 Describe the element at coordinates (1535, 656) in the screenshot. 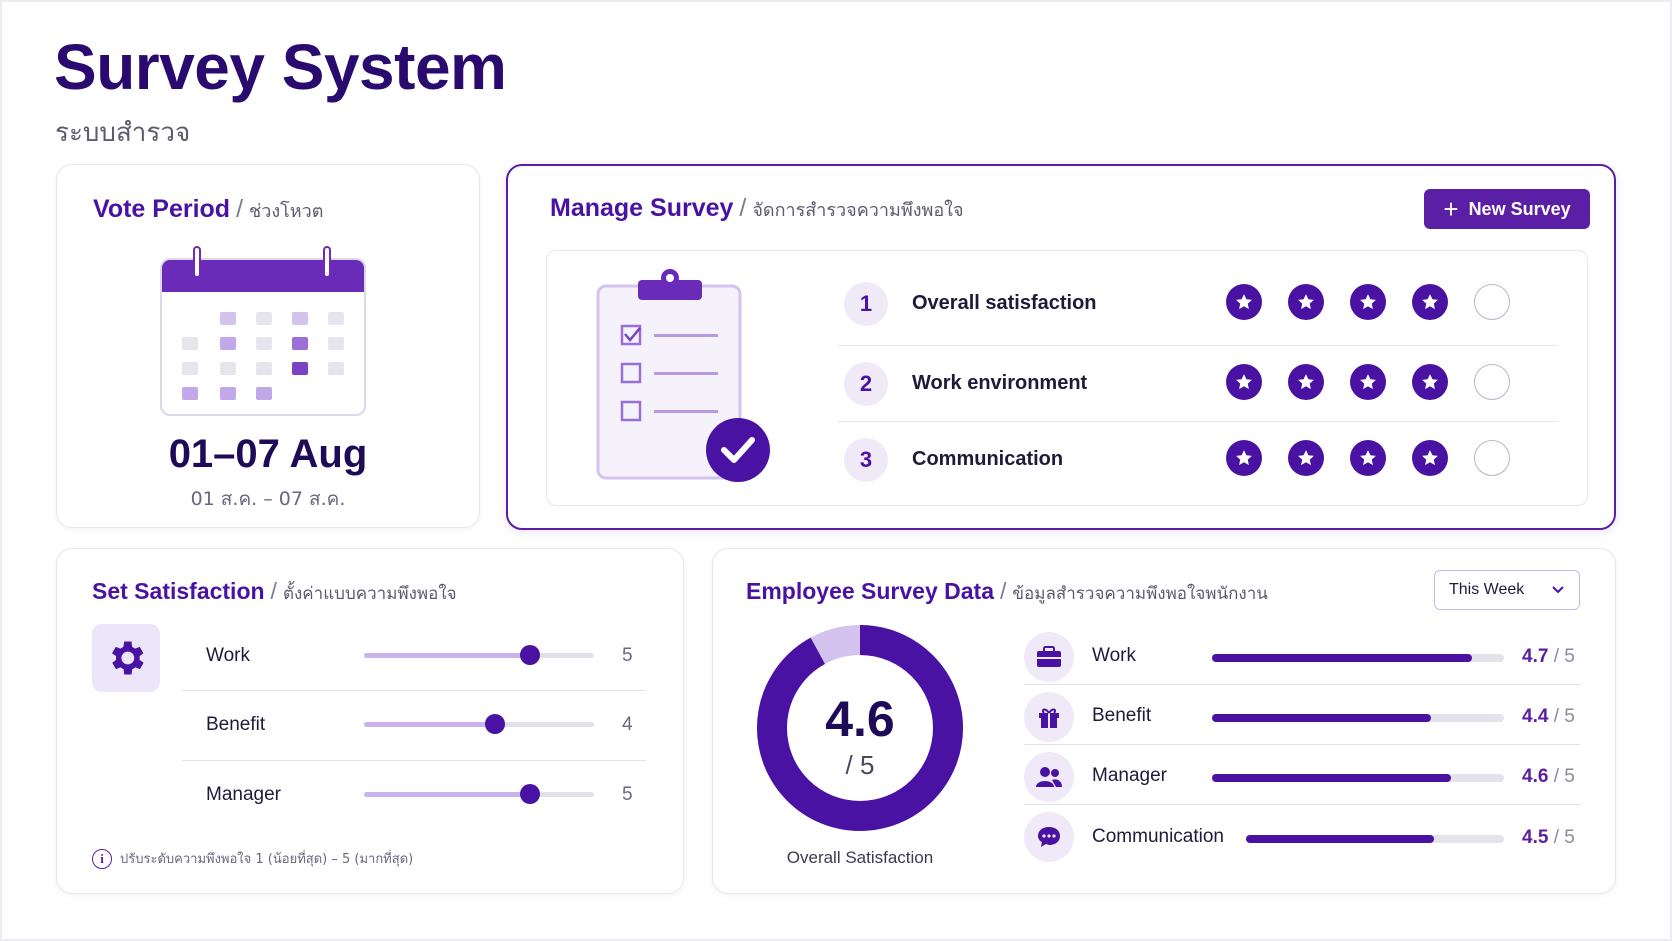

I see `score-value: 4.7` at that location.